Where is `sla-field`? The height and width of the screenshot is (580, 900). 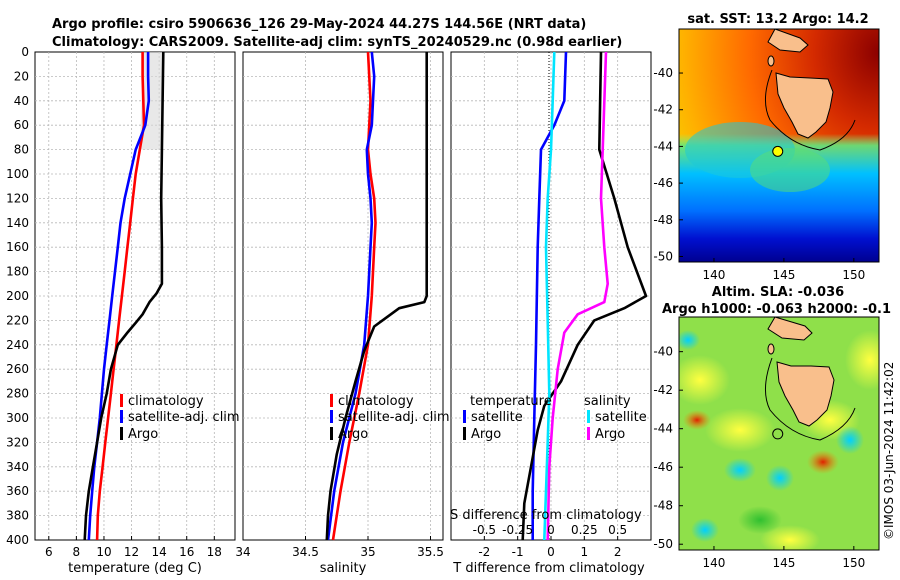 sla-field is located at coordinates (779, 433).